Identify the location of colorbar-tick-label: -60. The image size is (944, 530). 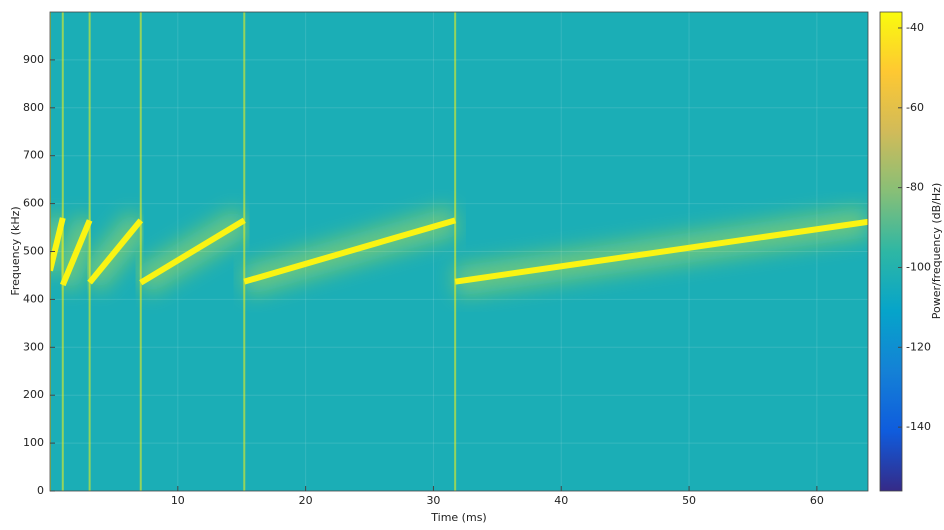
(915, 107).